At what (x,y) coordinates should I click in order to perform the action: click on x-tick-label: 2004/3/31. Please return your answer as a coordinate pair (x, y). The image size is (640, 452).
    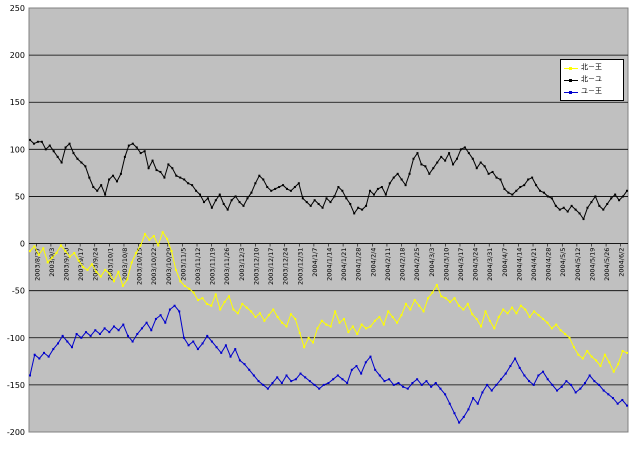
    Looking at the image, I should click on (490, 264).